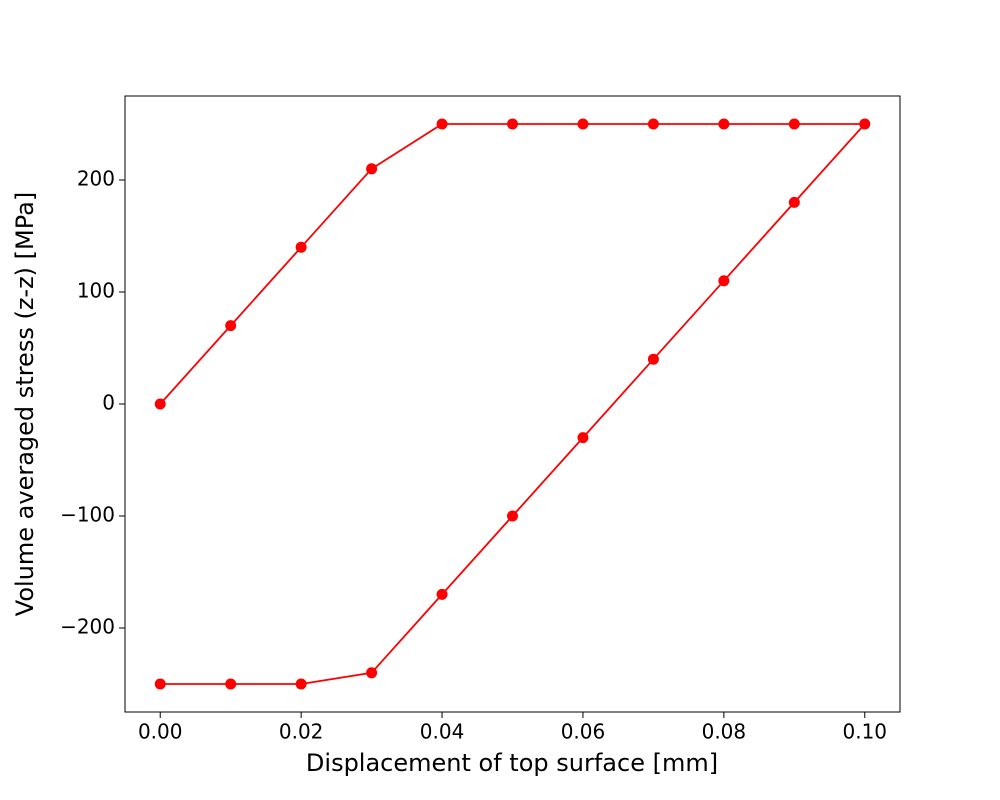  What do you see at coordinates (301, 732) in the screenshot?
I see `x-tick-label: 0.02` at bounding box center [301, 732].